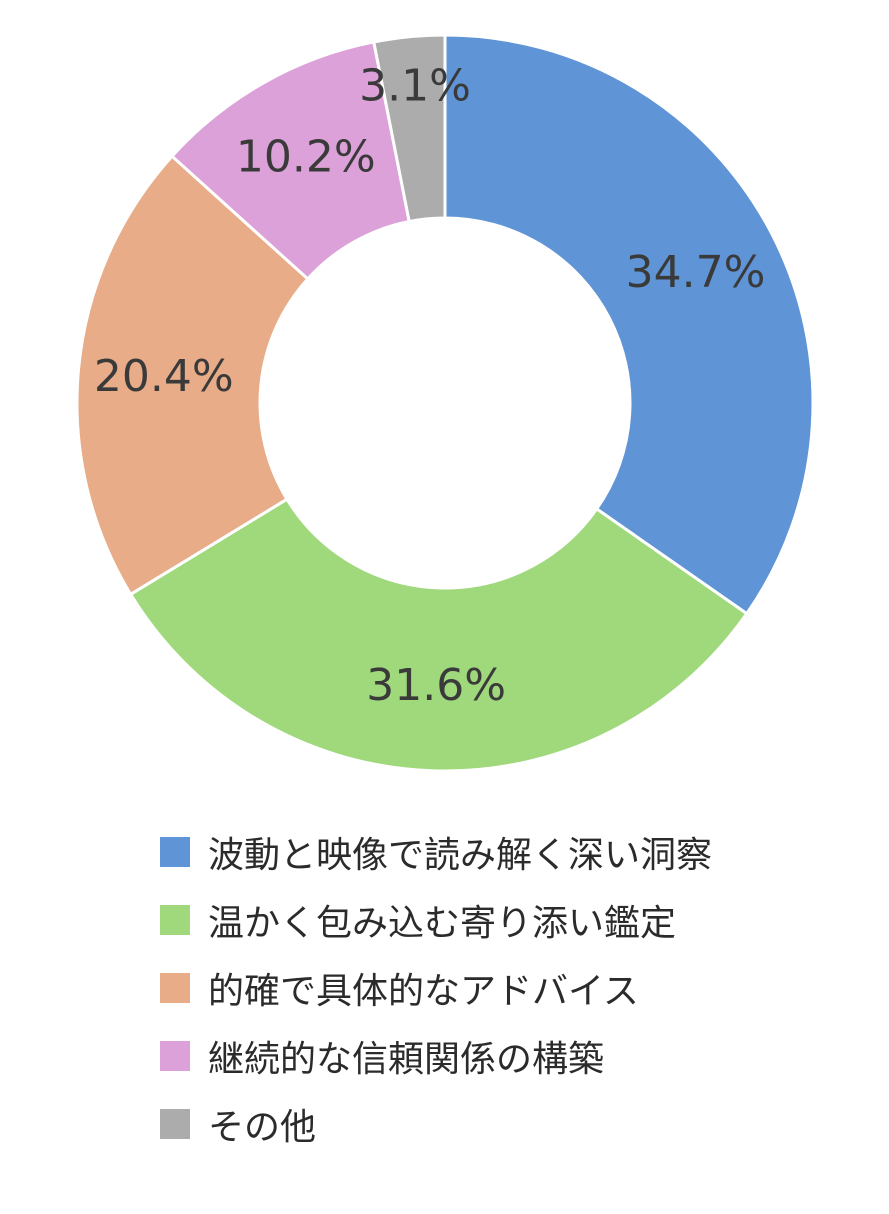  I want to click on slice-value-label: 20.4%, so click(164, 376).